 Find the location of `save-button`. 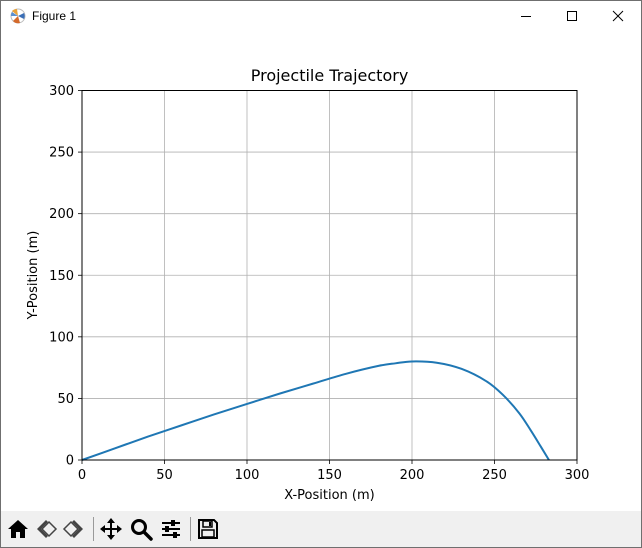

save-button is located at coordinates (208, 529).